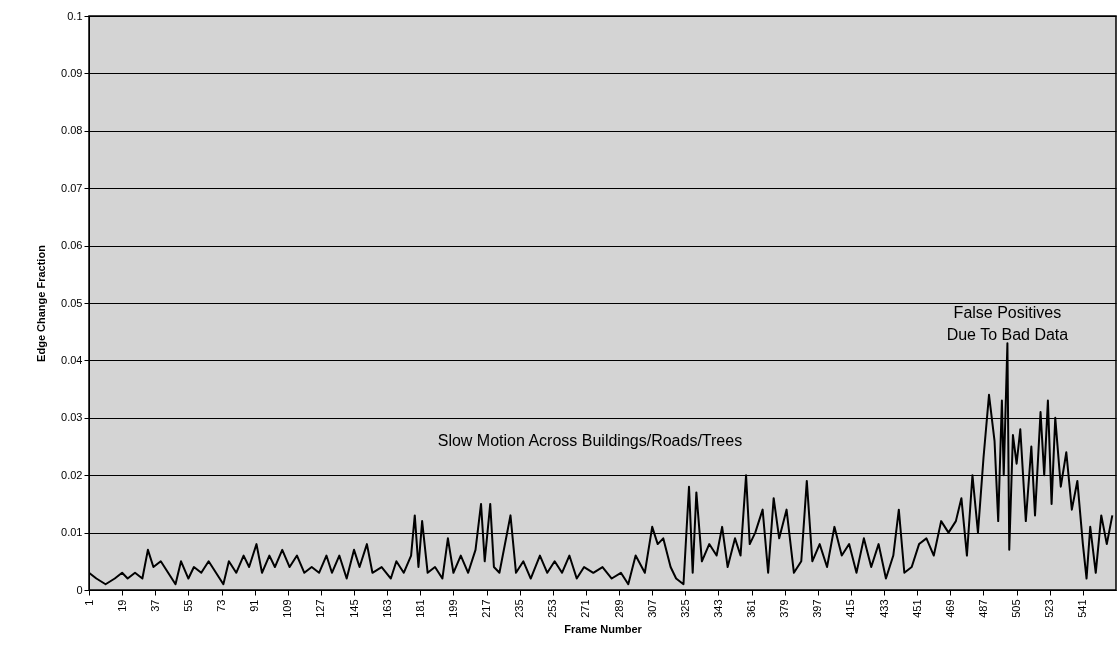 This screenshot has width=1118, height=660. I want to click on x-tick-label: 505, so click(1016, 608).